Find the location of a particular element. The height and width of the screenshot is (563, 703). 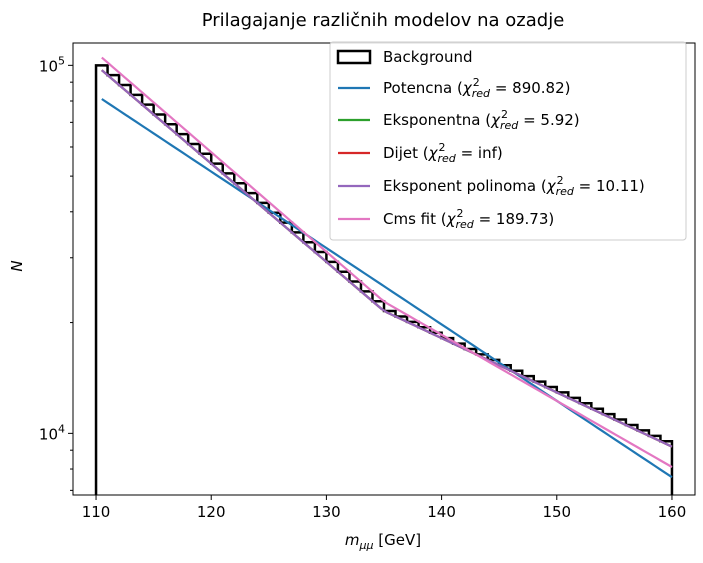

x-tick-label: 160 is located at coordinates (672, 512).